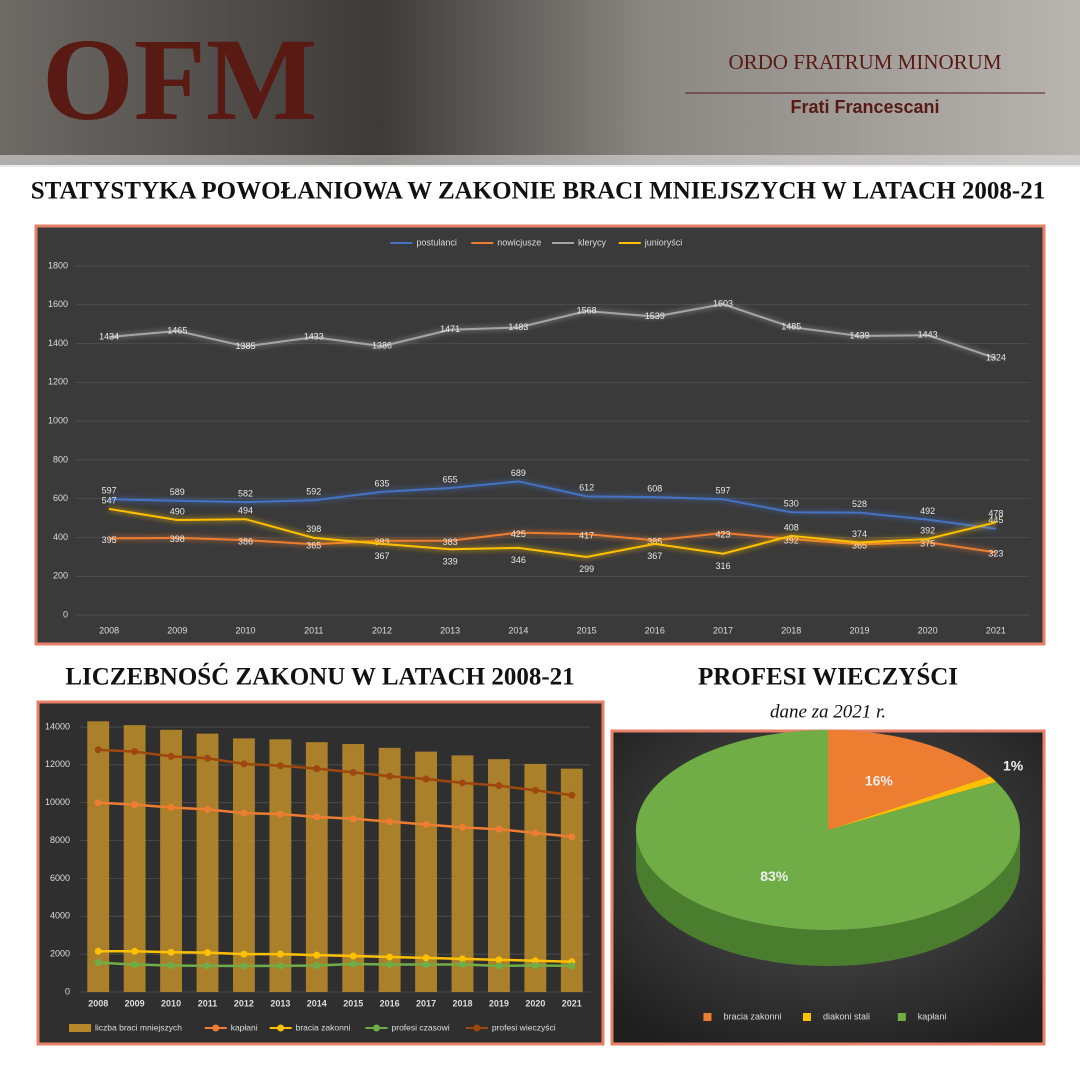 The height and width of the screenshot is (1080, 1080). I want to click on x-tick-label: 2010, so click(246, 630).